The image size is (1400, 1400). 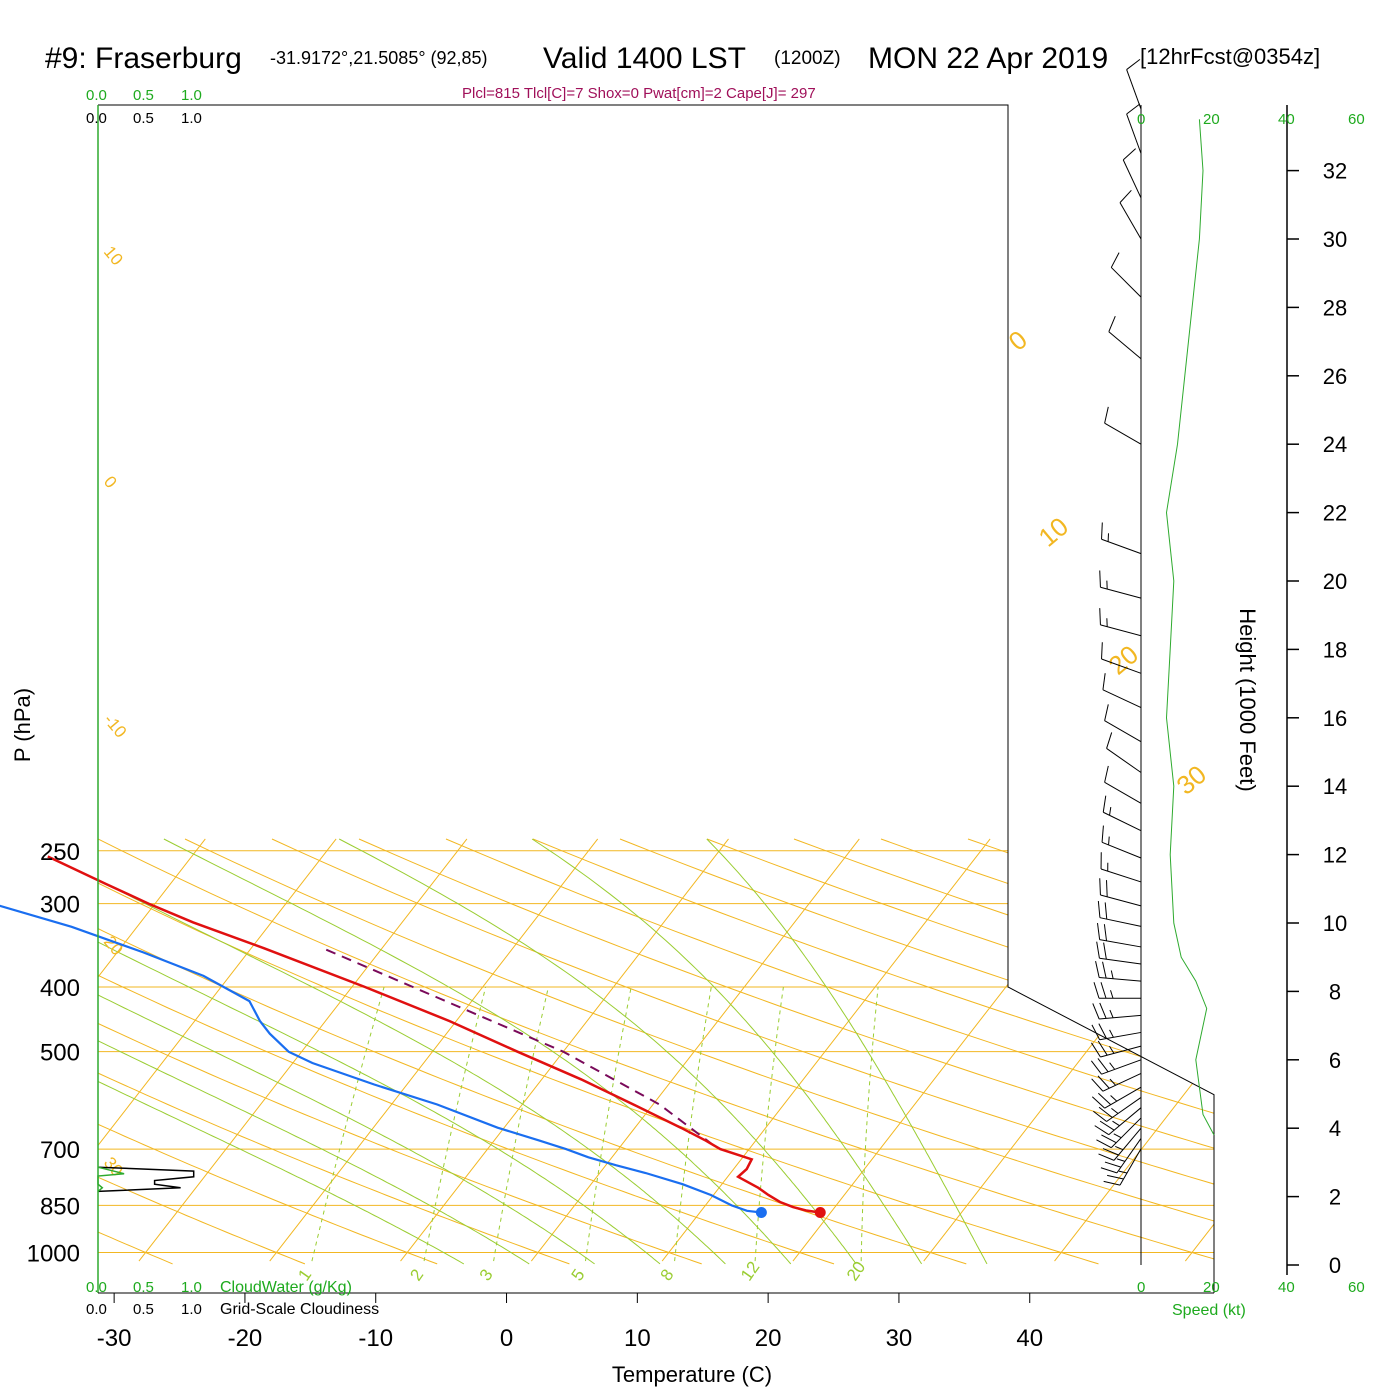 What do you see at coordinates (1286, 1287) in the screenshot?
I see `wind-scale-bottom-2: 40` at bounding box center [1286, 1287].